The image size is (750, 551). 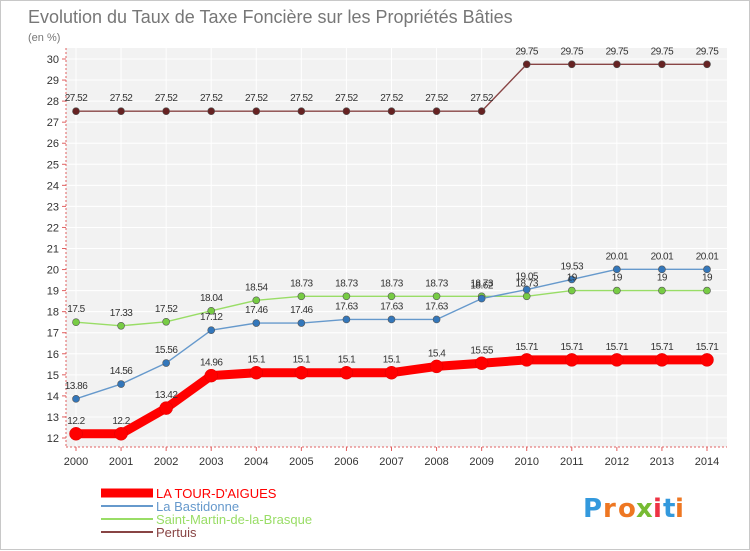 I want to click on x-tick-label: 2010, so click(x=526, y=462).